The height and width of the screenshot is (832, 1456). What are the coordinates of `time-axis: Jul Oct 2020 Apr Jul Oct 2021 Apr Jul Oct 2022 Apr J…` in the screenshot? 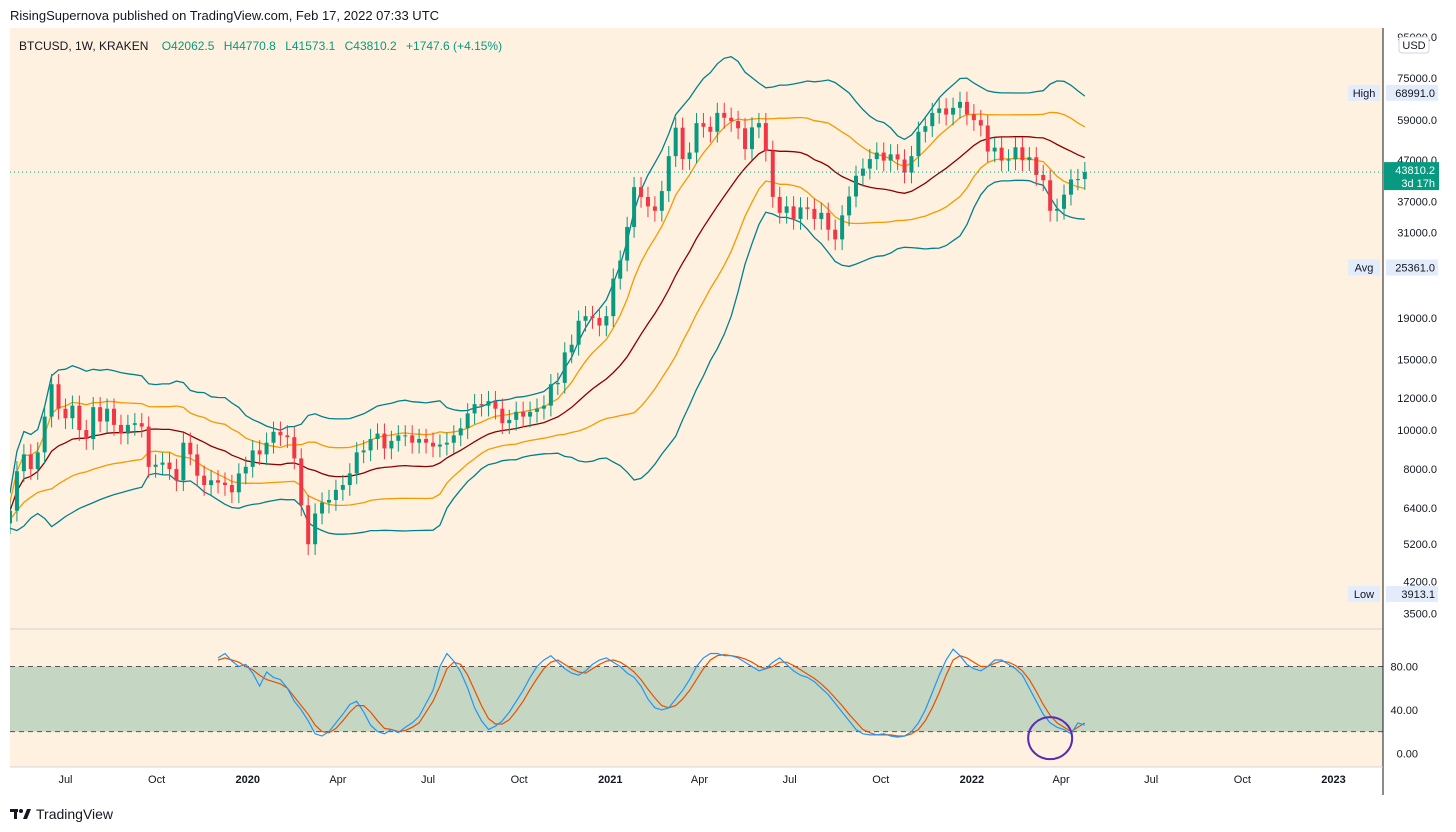 It's located at (701, 780).